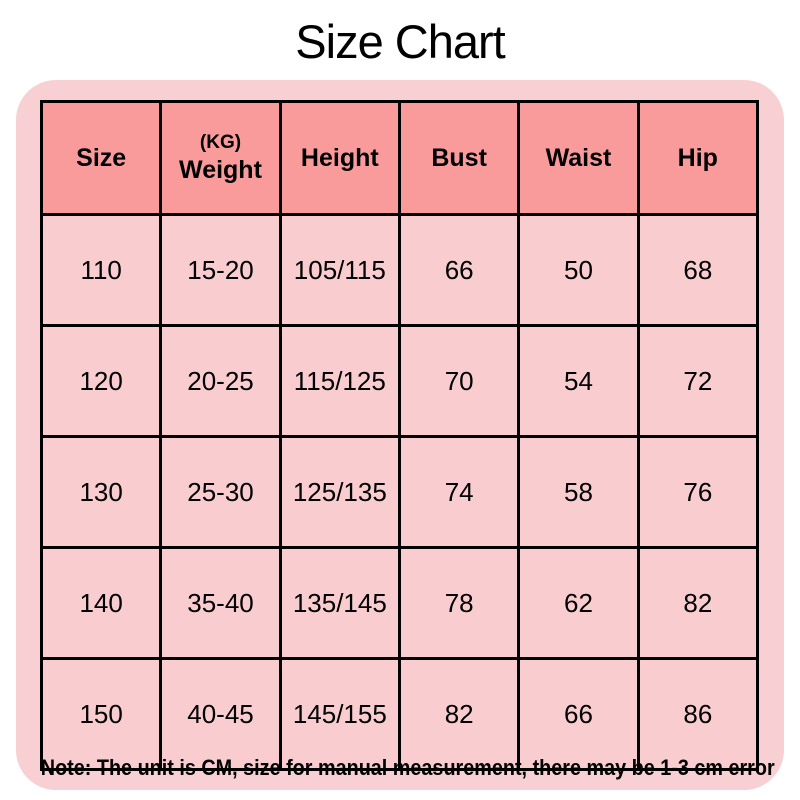 The width and height of the screenshot is (800, 800). I want to click on cell-size: 110, so click(101, 270).